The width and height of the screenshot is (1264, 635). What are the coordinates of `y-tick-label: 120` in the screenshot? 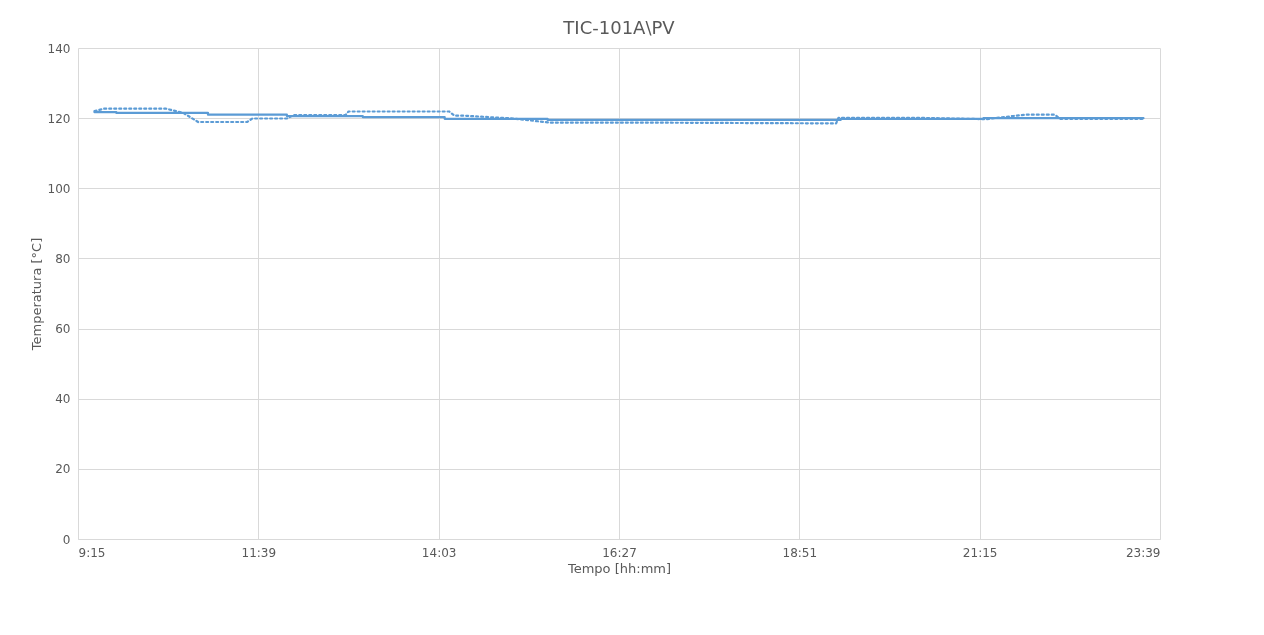 It's located at (59, 118).